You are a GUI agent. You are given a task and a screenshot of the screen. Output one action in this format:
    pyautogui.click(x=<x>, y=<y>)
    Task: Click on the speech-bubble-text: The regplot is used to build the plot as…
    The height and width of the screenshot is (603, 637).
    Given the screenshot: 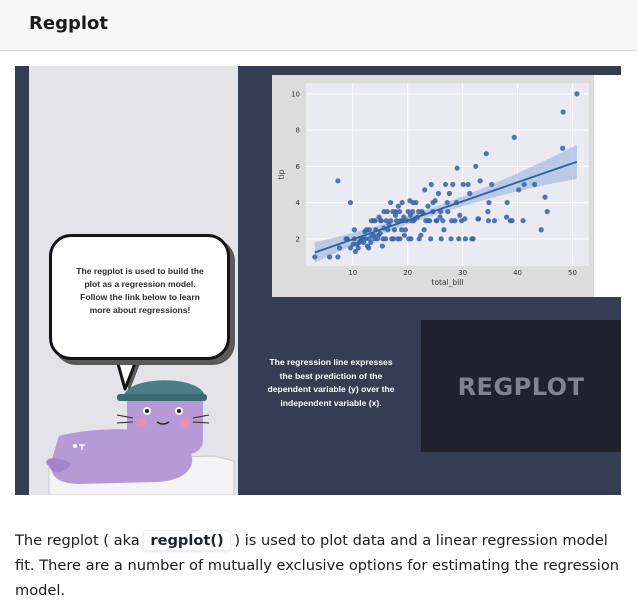 What is the action you would take?
    pyautogui.click(x=140, y=290)
    